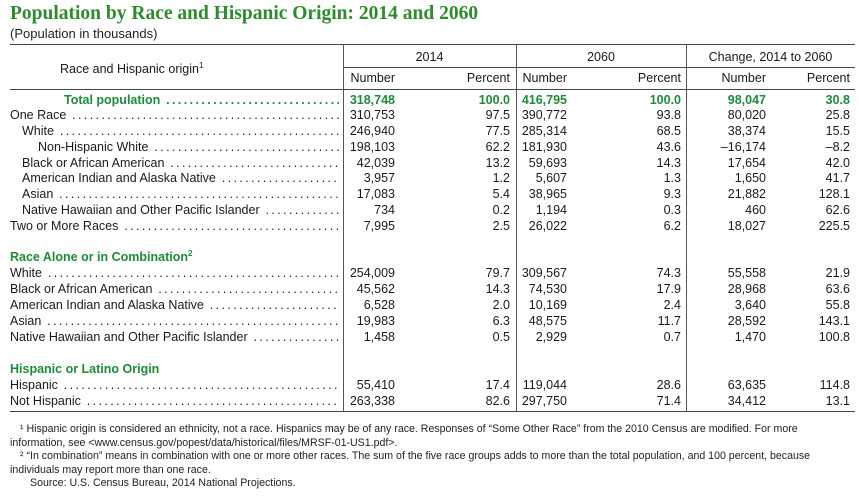 This screenshot has height=500, width=859. I want to click on table-cell: 43.6, so click(668, 147).